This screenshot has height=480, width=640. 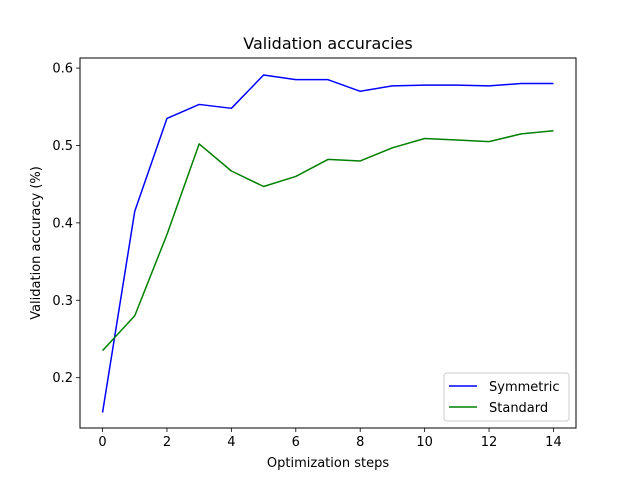 I want to click on x-tick-label: 12, so click(x=489, y=442).